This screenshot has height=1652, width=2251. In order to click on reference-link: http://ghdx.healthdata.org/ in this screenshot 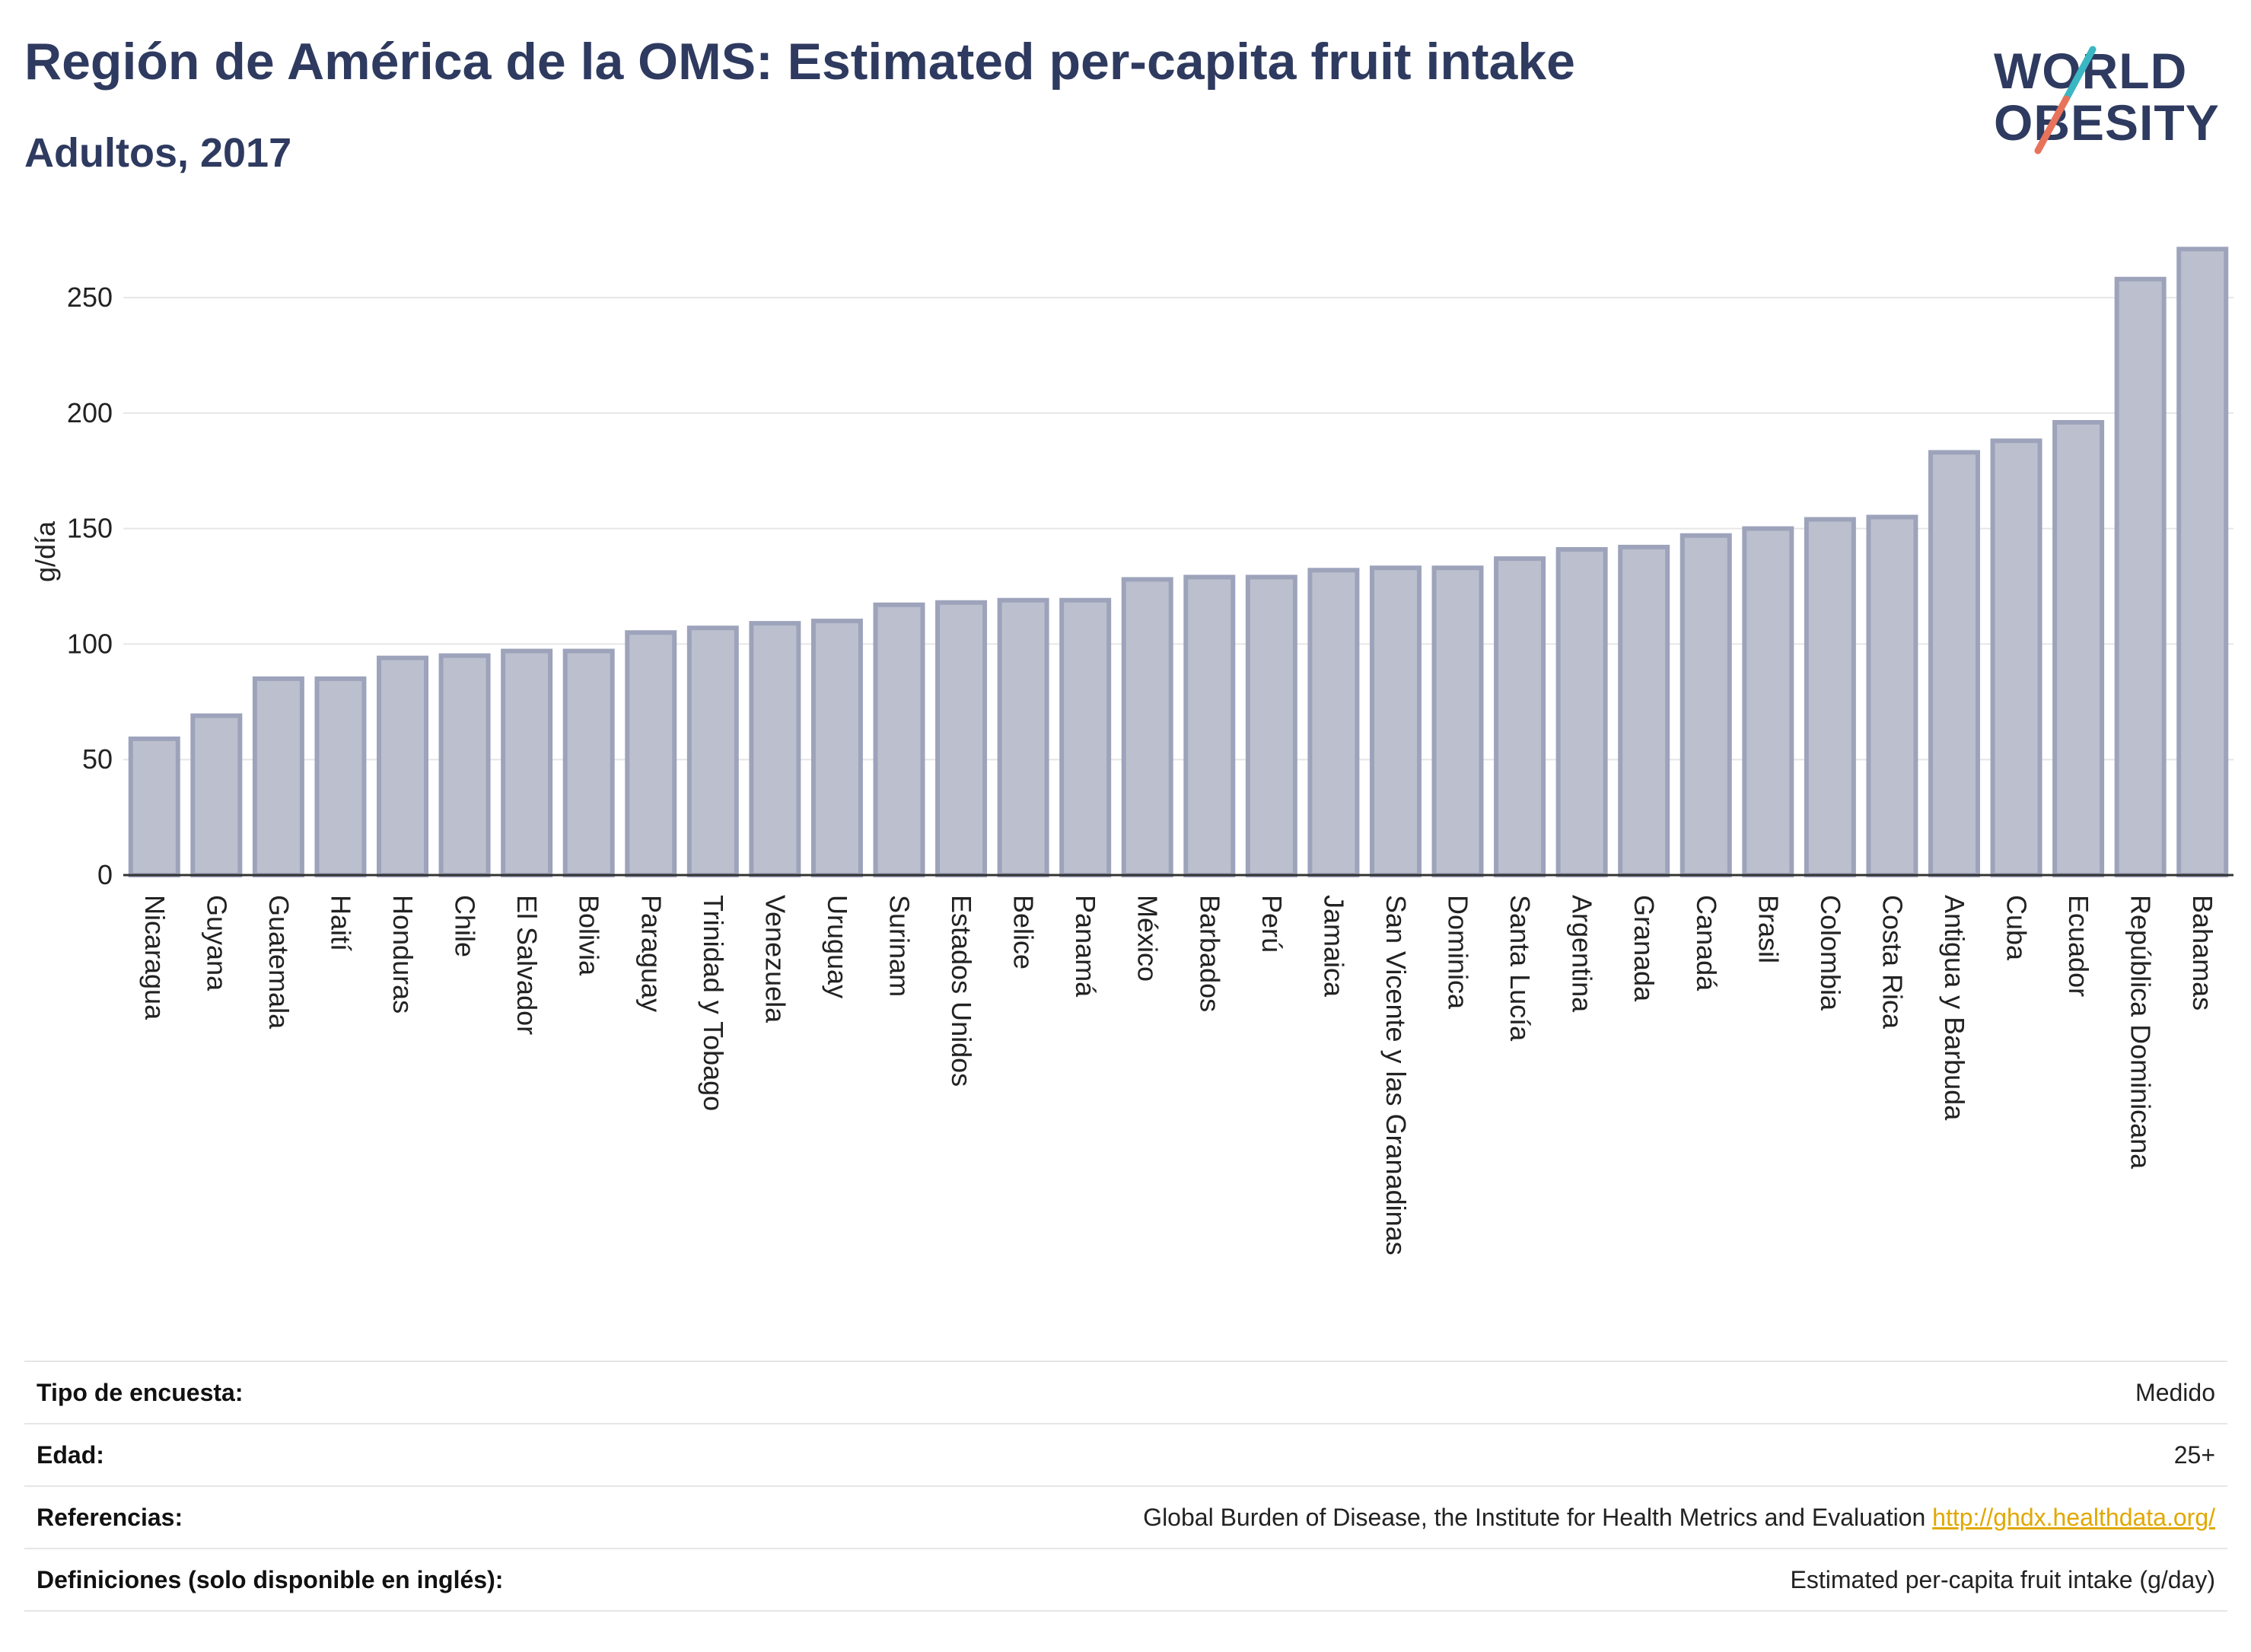, I will do `click(2073, 1517)`.